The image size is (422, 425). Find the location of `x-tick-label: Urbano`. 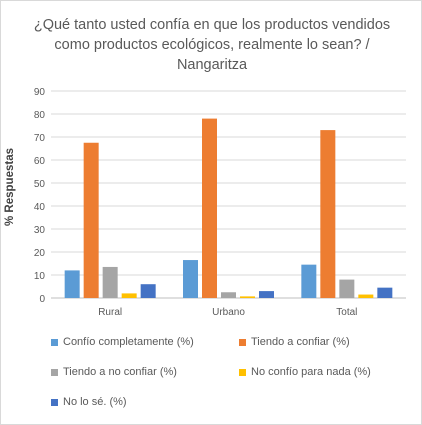

x-tick-label: Urbano is located at coordinates (228, 312).